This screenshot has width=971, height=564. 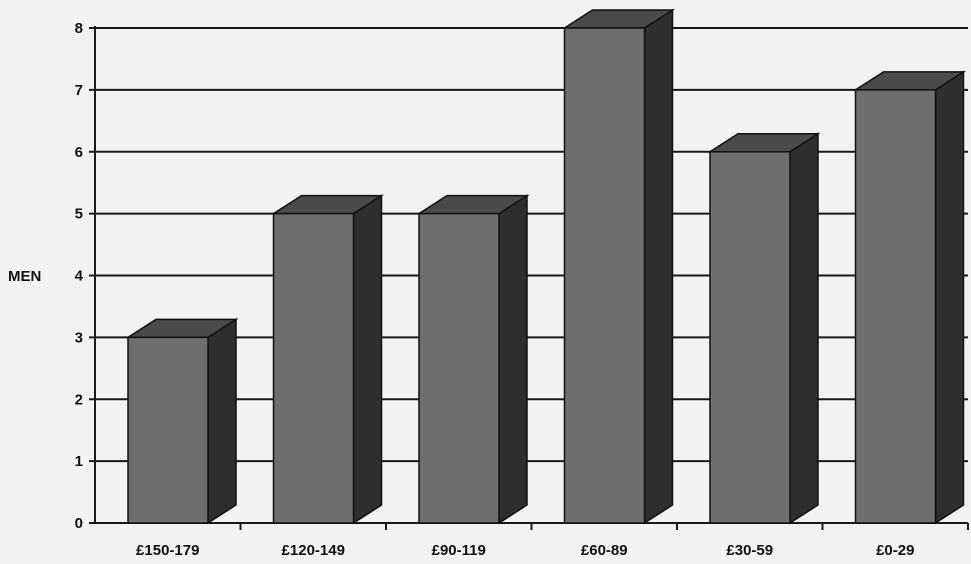 What do you see at coordinates (79, 523) in the screenshot?
I see `y-tick-label: 0` at bounding box center [79, 523].